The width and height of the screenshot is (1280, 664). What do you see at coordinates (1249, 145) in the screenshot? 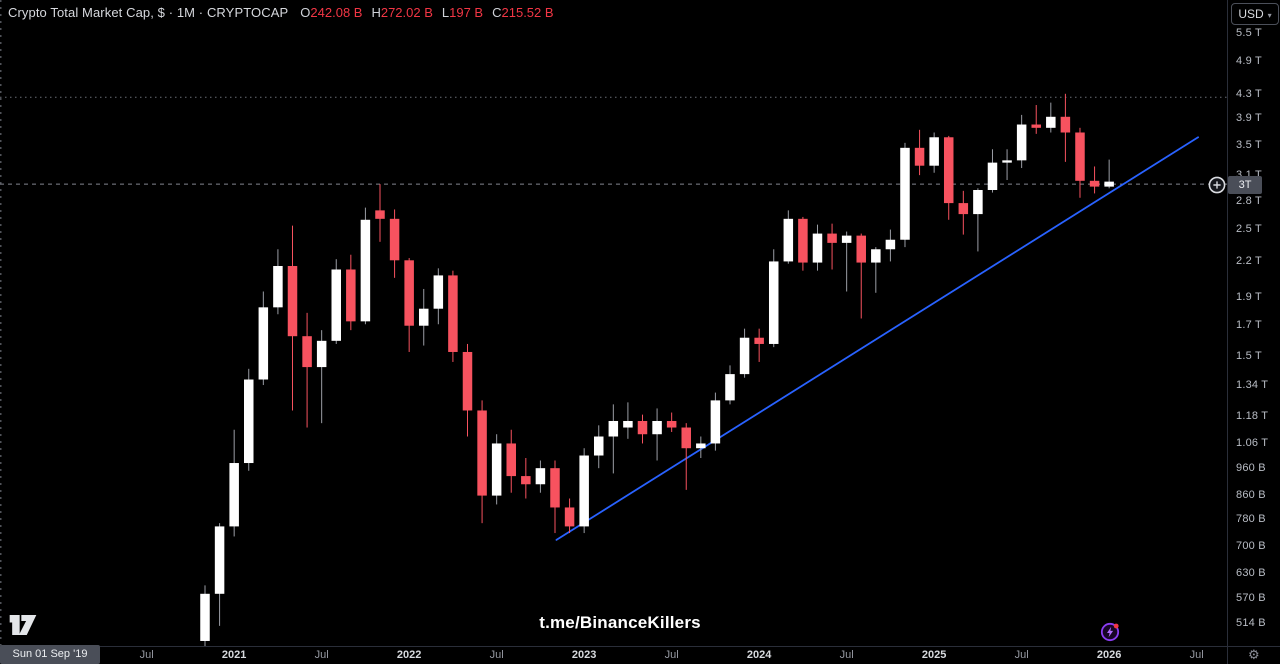
I see `price-tick-3.5T: 3.5 T` at bounding box center [1249, 145].